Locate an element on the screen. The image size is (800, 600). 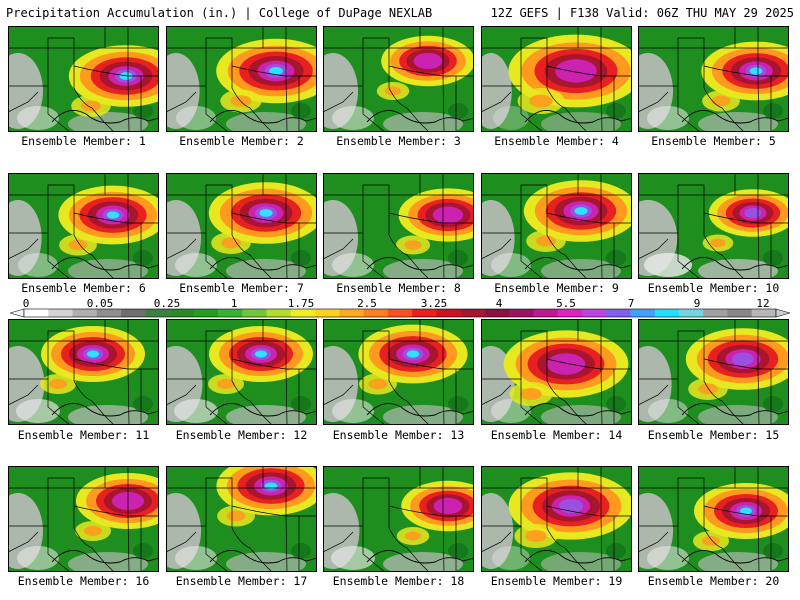
dry-area-west is located at coordinates (25, 238).